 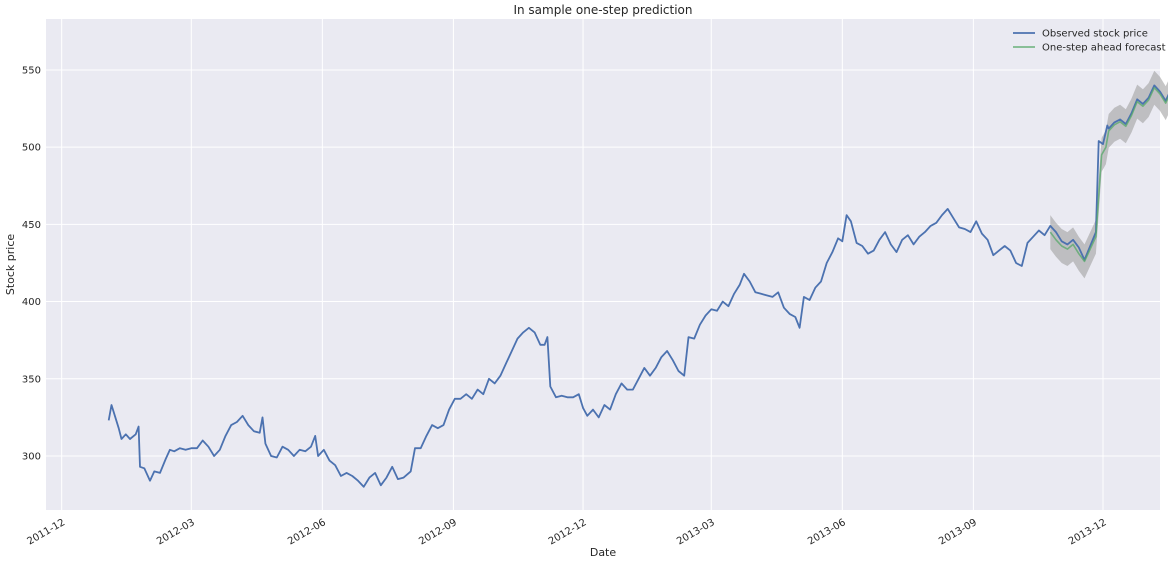 I want to click on x-tick-label: 2013-12, so click(x=1088, y=532).